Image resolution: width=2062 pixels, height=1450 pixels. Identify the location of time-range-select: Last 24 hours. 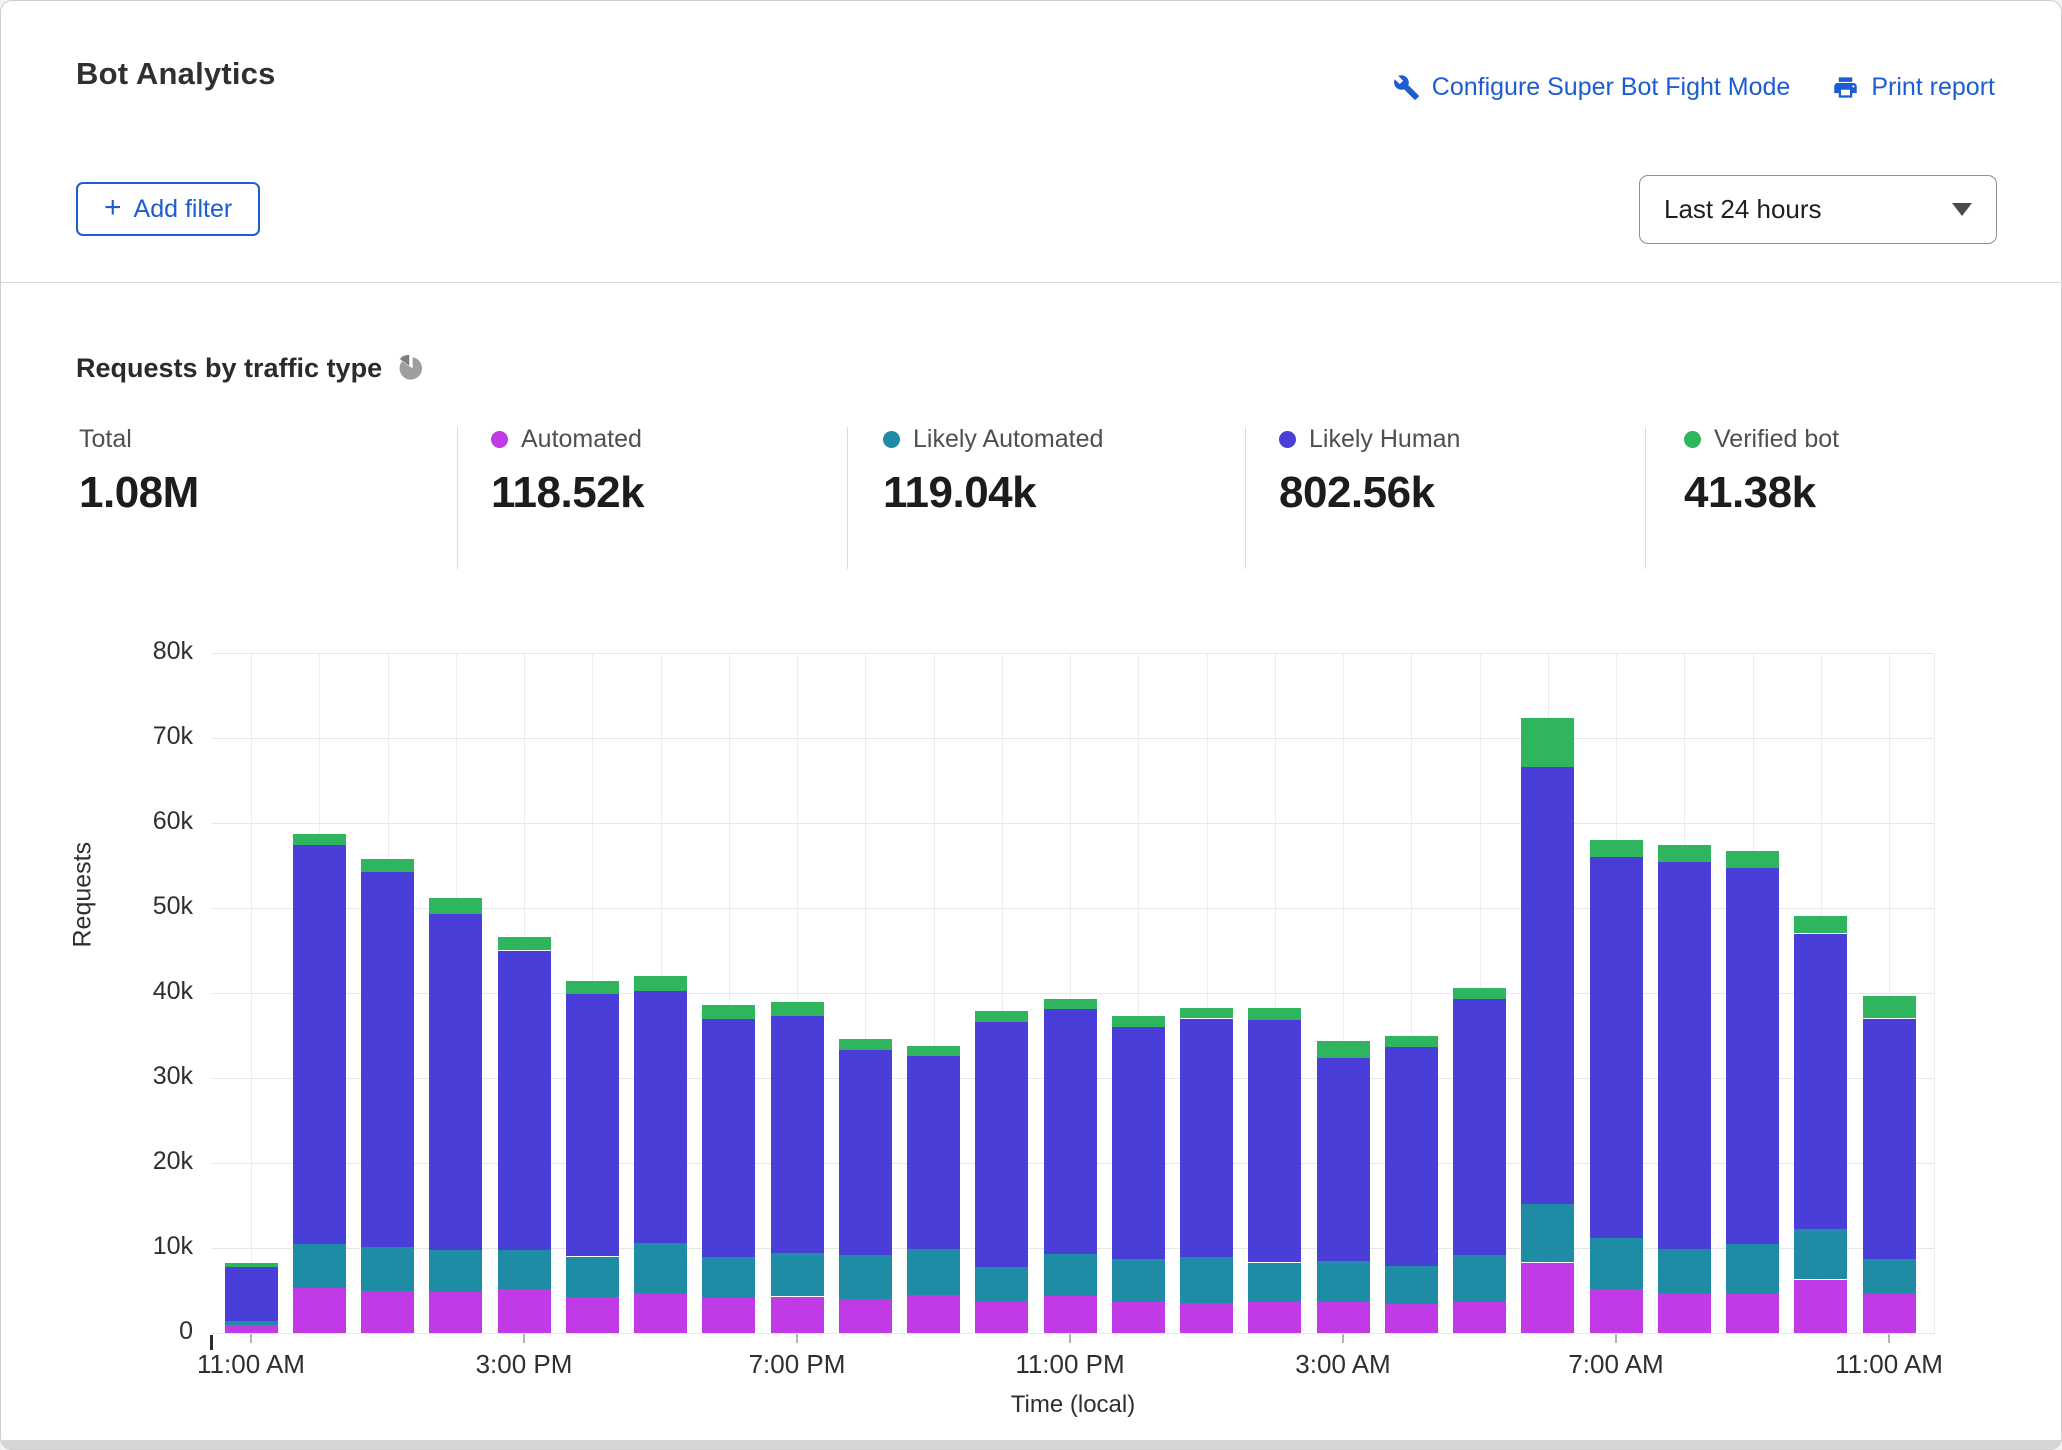
(1818, 209).